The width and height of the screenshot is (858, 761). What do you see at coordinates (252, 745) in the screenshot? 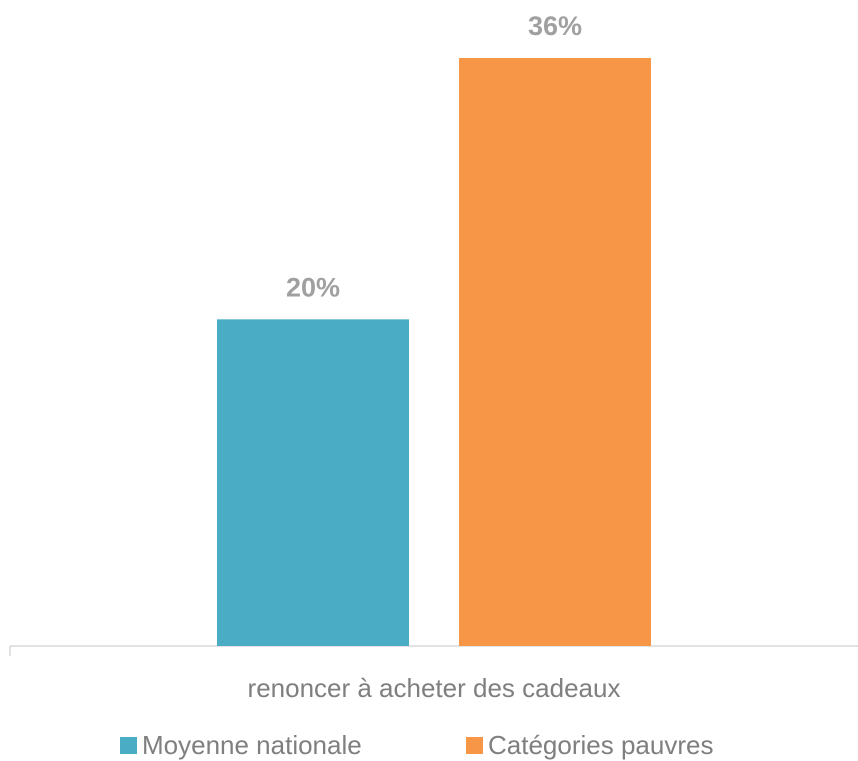
I see `legend-label: Moyenne nationale` at bounding box center [252, 745].